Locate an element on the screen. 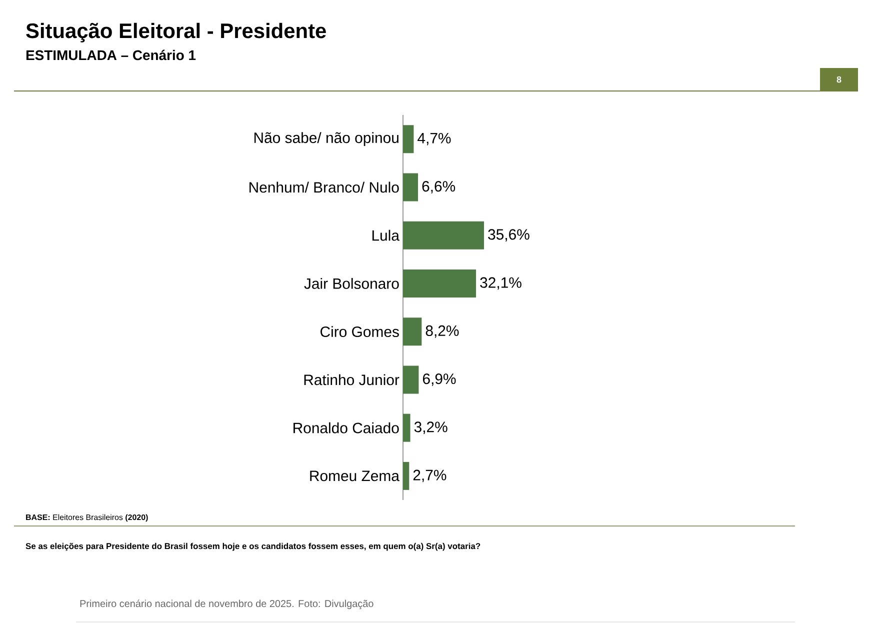 This screenshot has height=636, width=875. text: Se as eleições para Presidente do Brasil fossem hoje e os candidatos fossem esses, em quem o(a) Sr(a) votaria? is located at coordinates (253, 546).